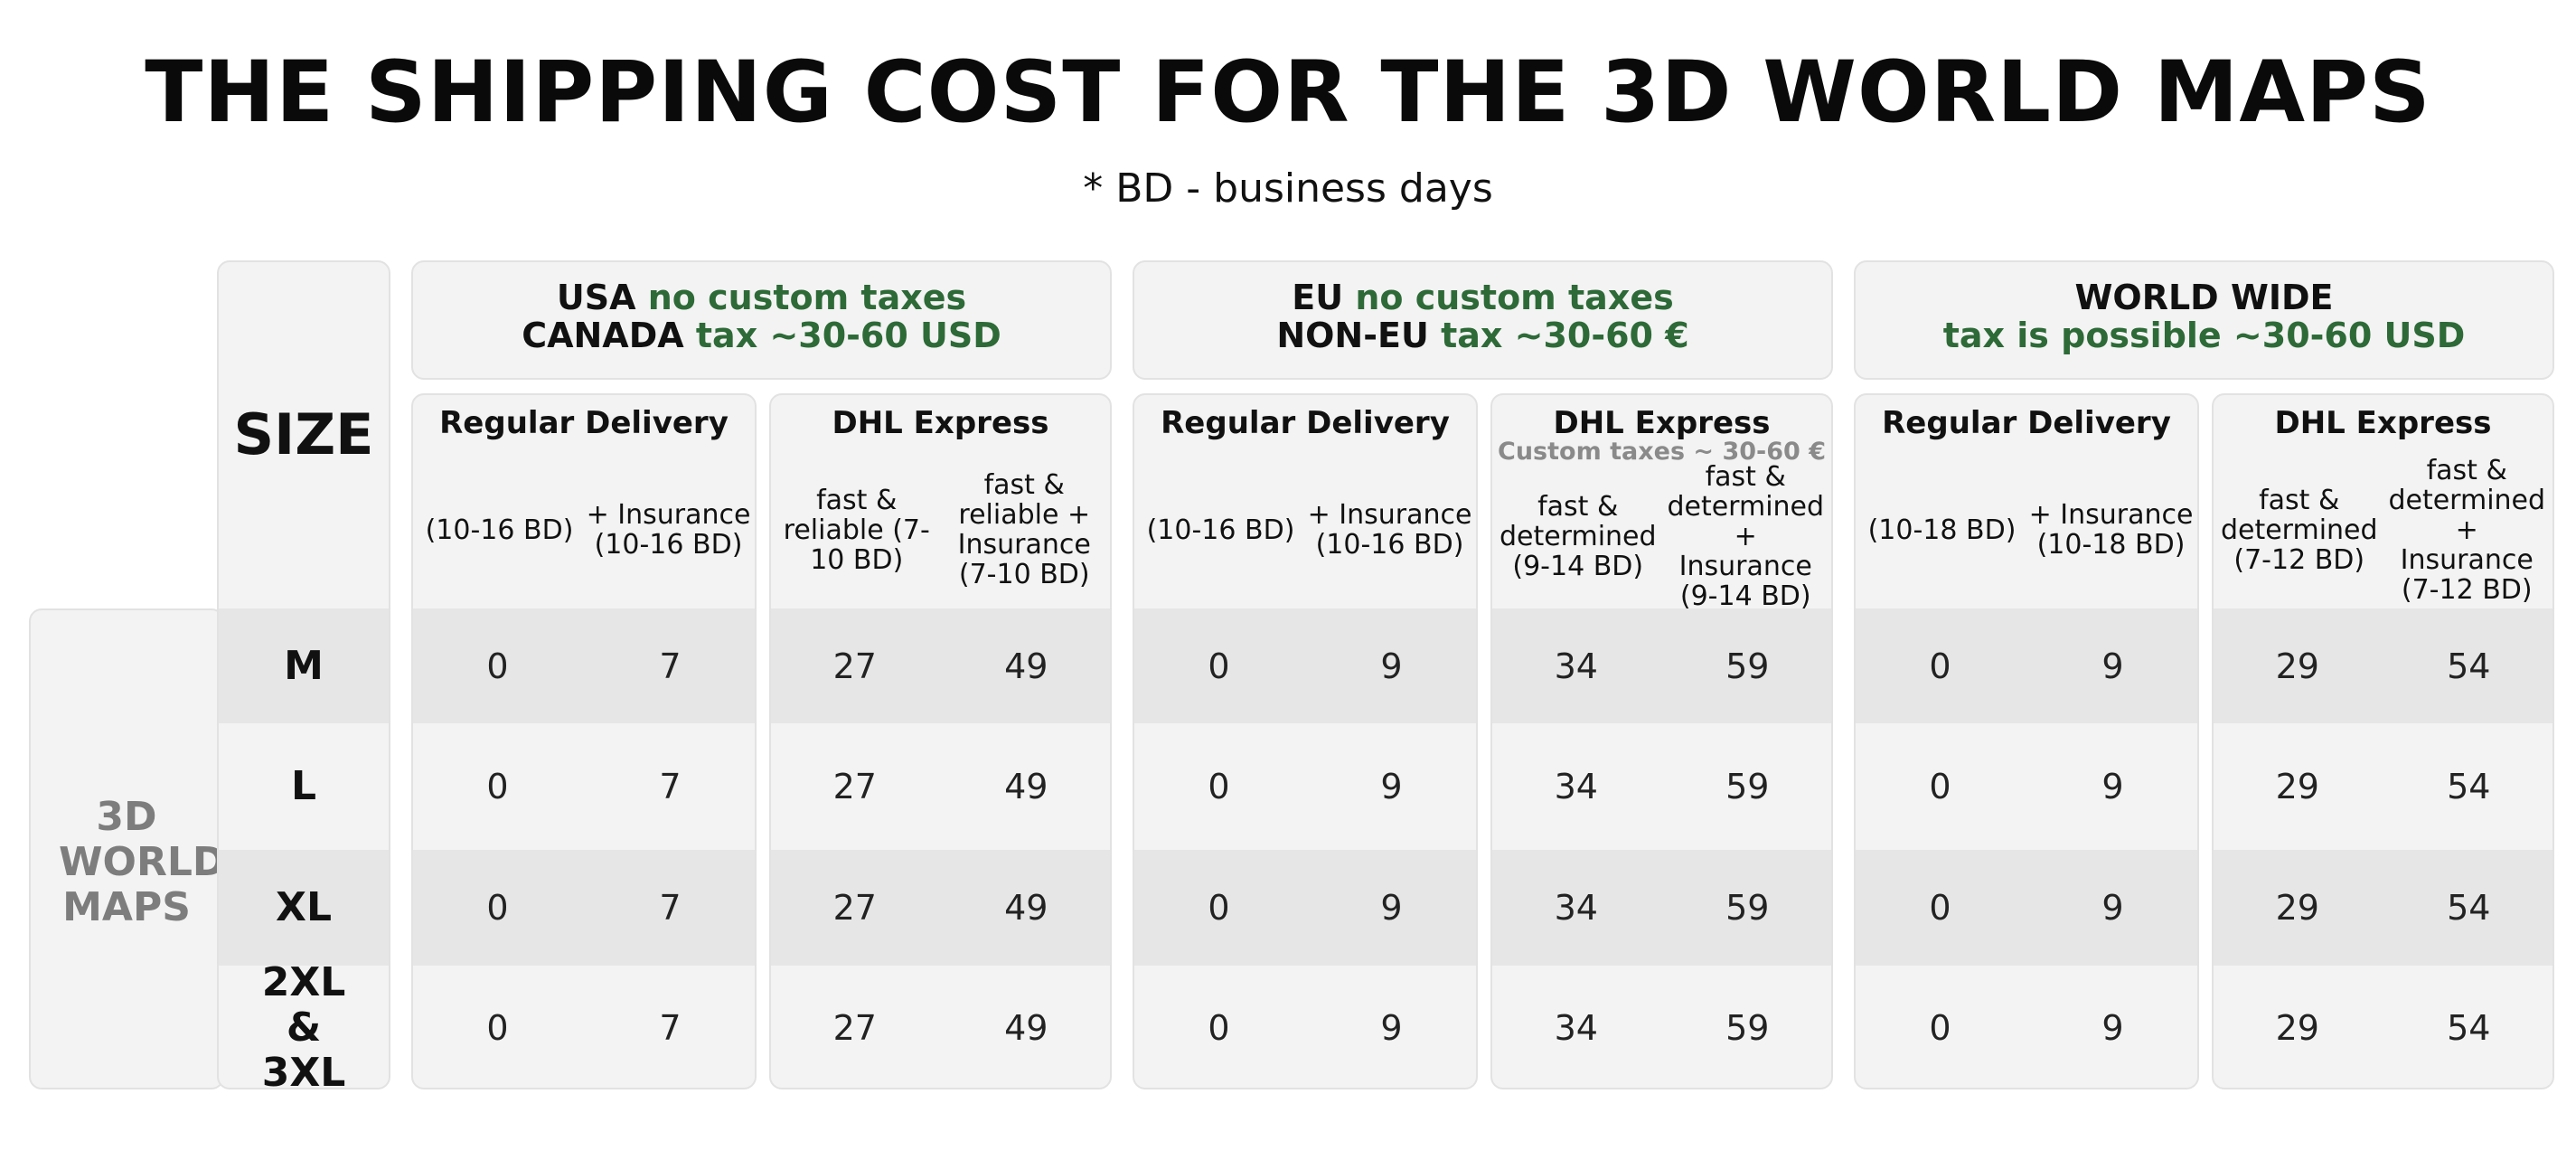 Image resolution: width=2576 pixels, height=1160 pixels. I want to click on express-col-1-header: fast & determined (7-12 BD), so click(2299, 530).